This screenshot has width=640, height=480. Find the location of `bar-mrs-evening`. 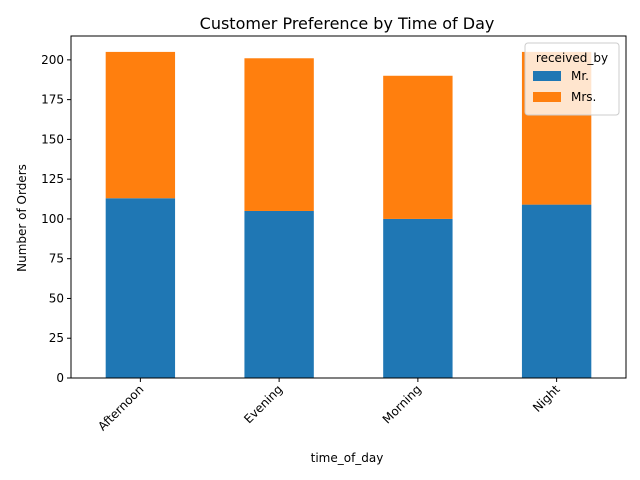

bar-mrs-evening is located at coordinates (279, 134).